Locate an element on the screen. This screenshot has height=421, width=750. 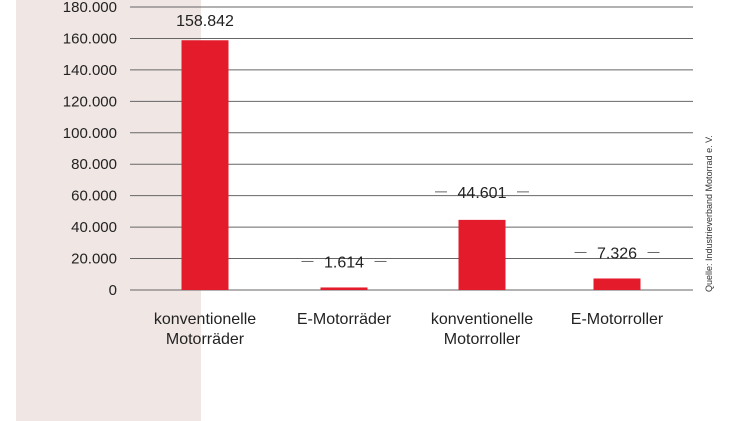
value-label: 44.601 is located at coordinates (482, 193).